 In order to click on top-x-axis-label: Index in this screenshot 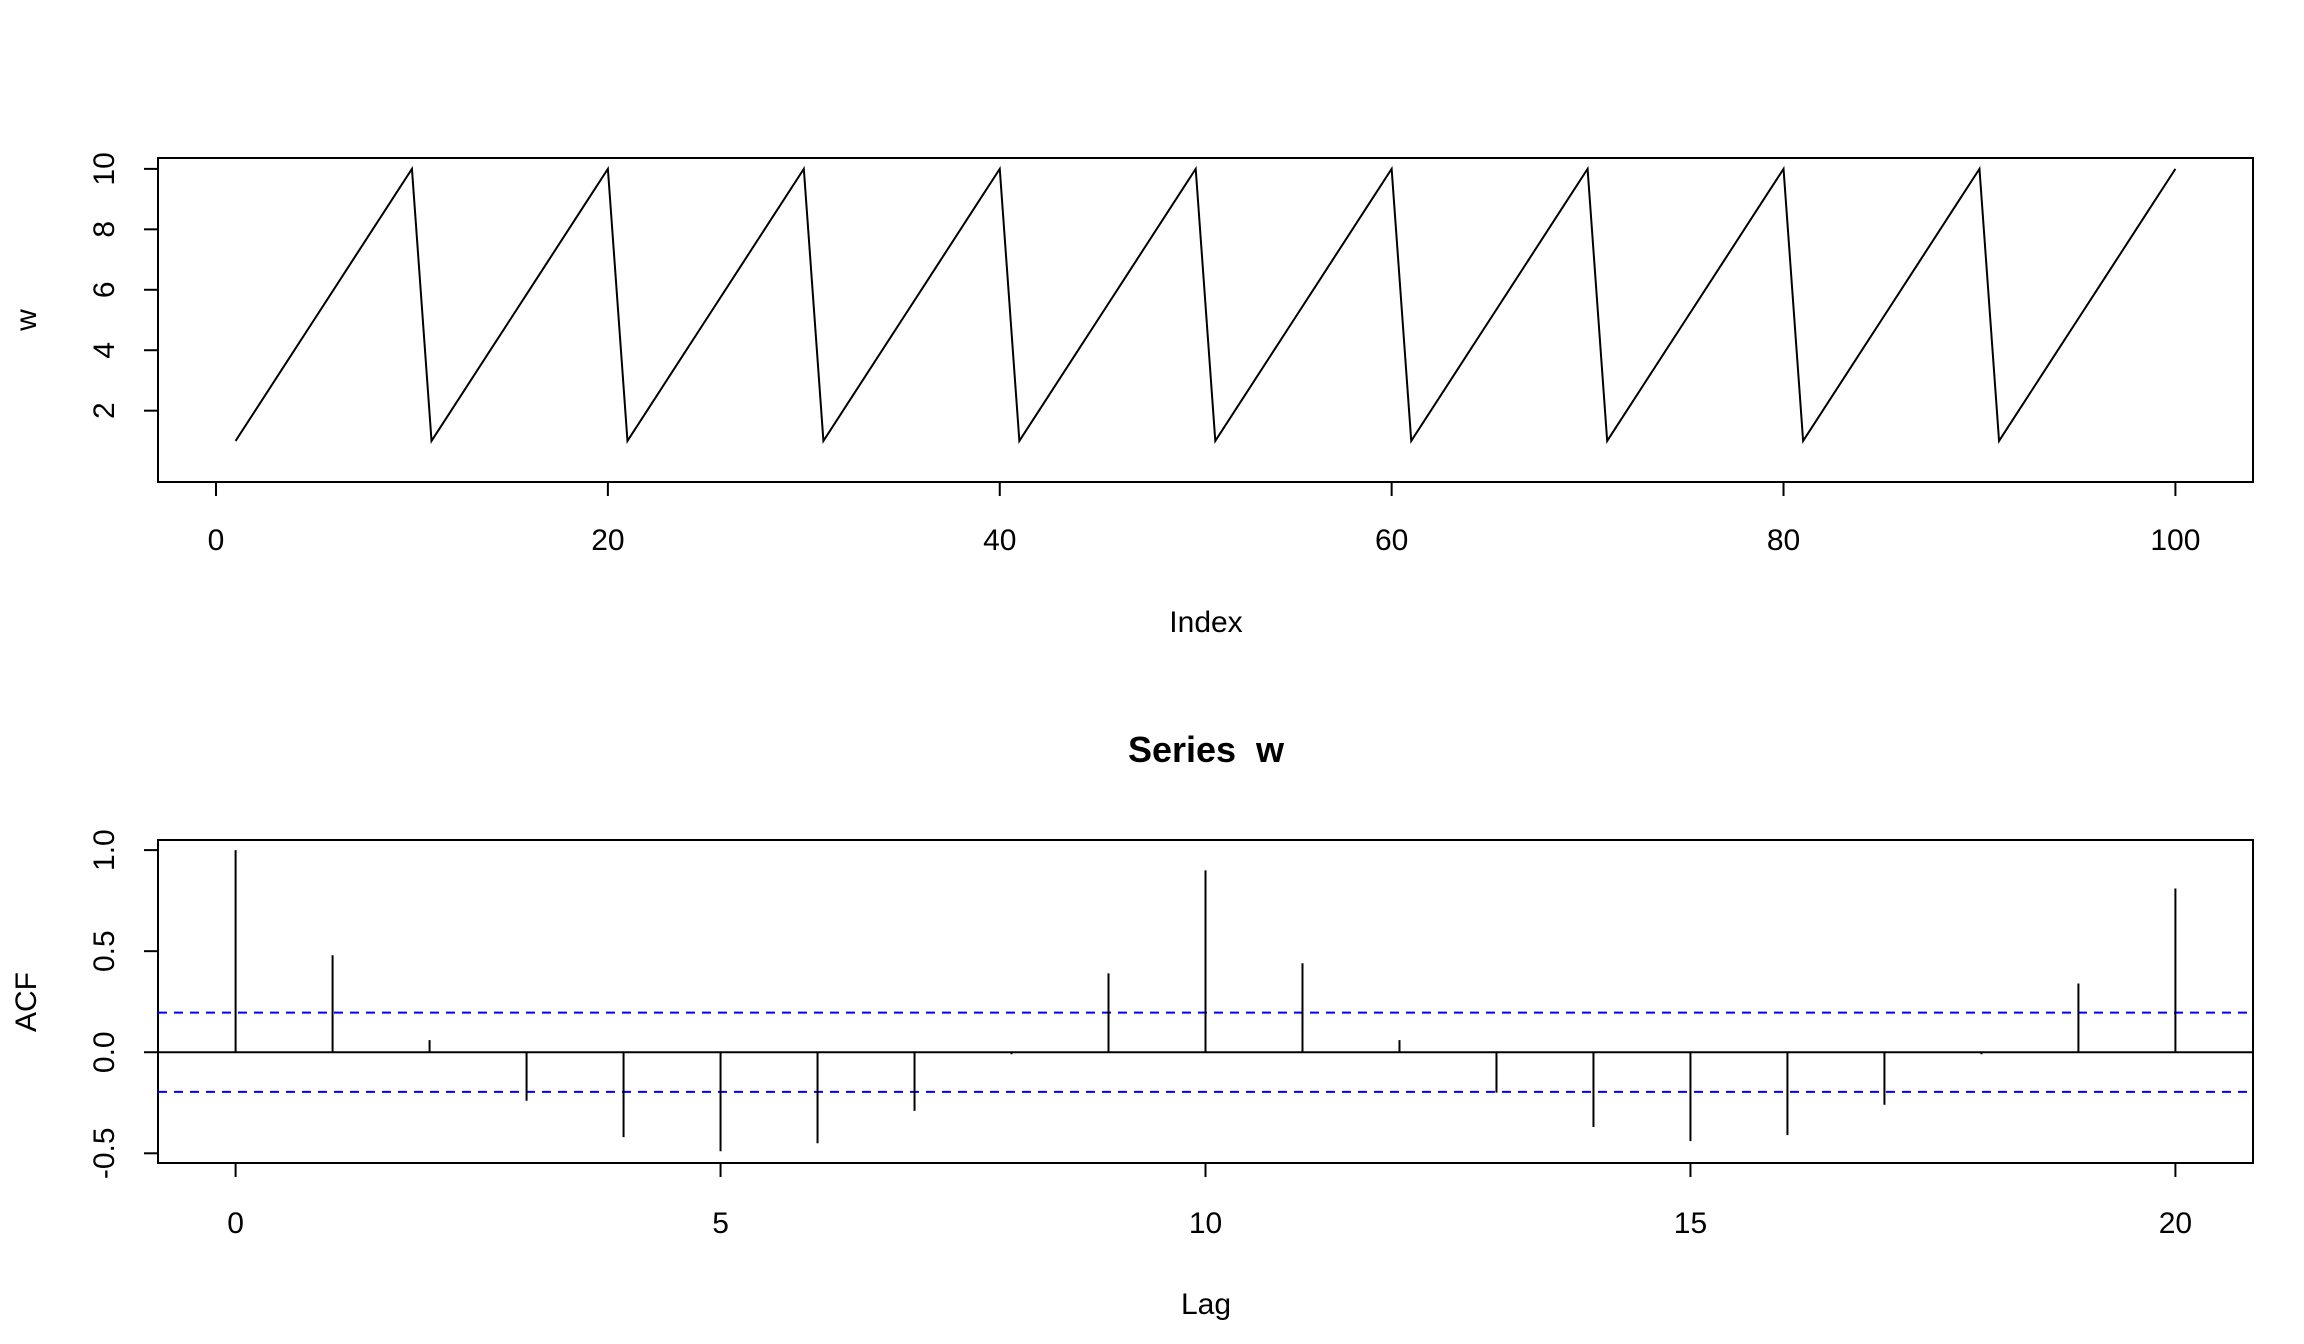, I will do `click(1205, 622)`.